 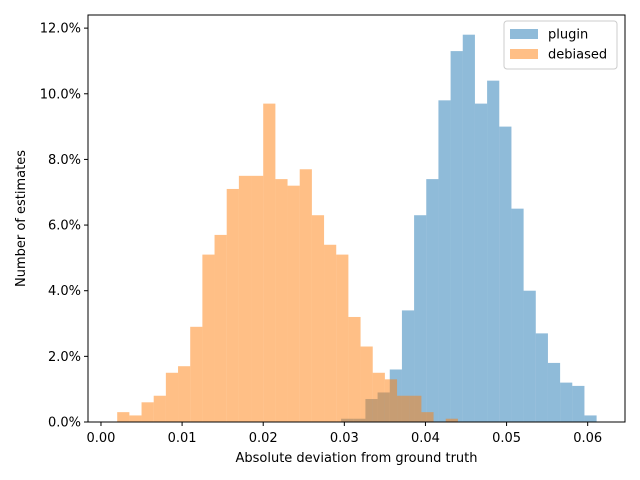 What do you see at coordinates (587, 438) in the screenshot?
I see `x-tick-label-6: 0.06` at bounding box center [587, 438].